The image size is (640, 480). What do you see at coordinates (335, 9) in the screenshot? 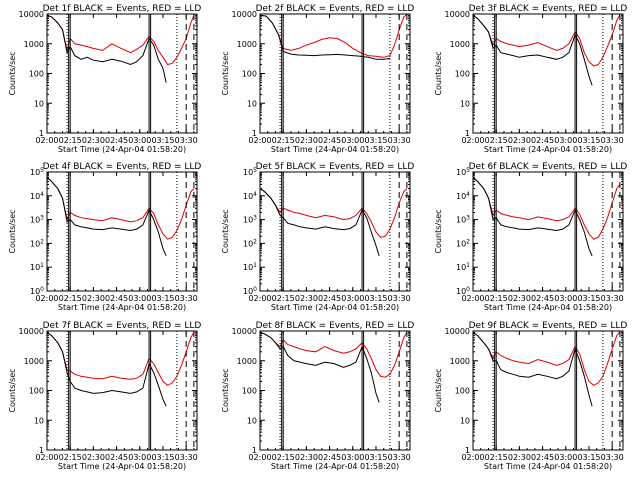
I see `chart-title: Det 2f BLACK = Events, RED = LLD` at bounding box center [335, 9].